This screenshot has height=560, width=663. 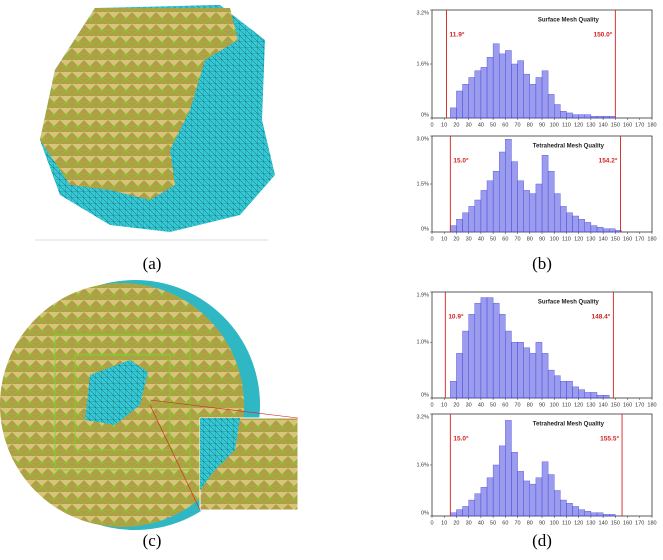 I want to click on caption: (a), so click(x=152, y=263).